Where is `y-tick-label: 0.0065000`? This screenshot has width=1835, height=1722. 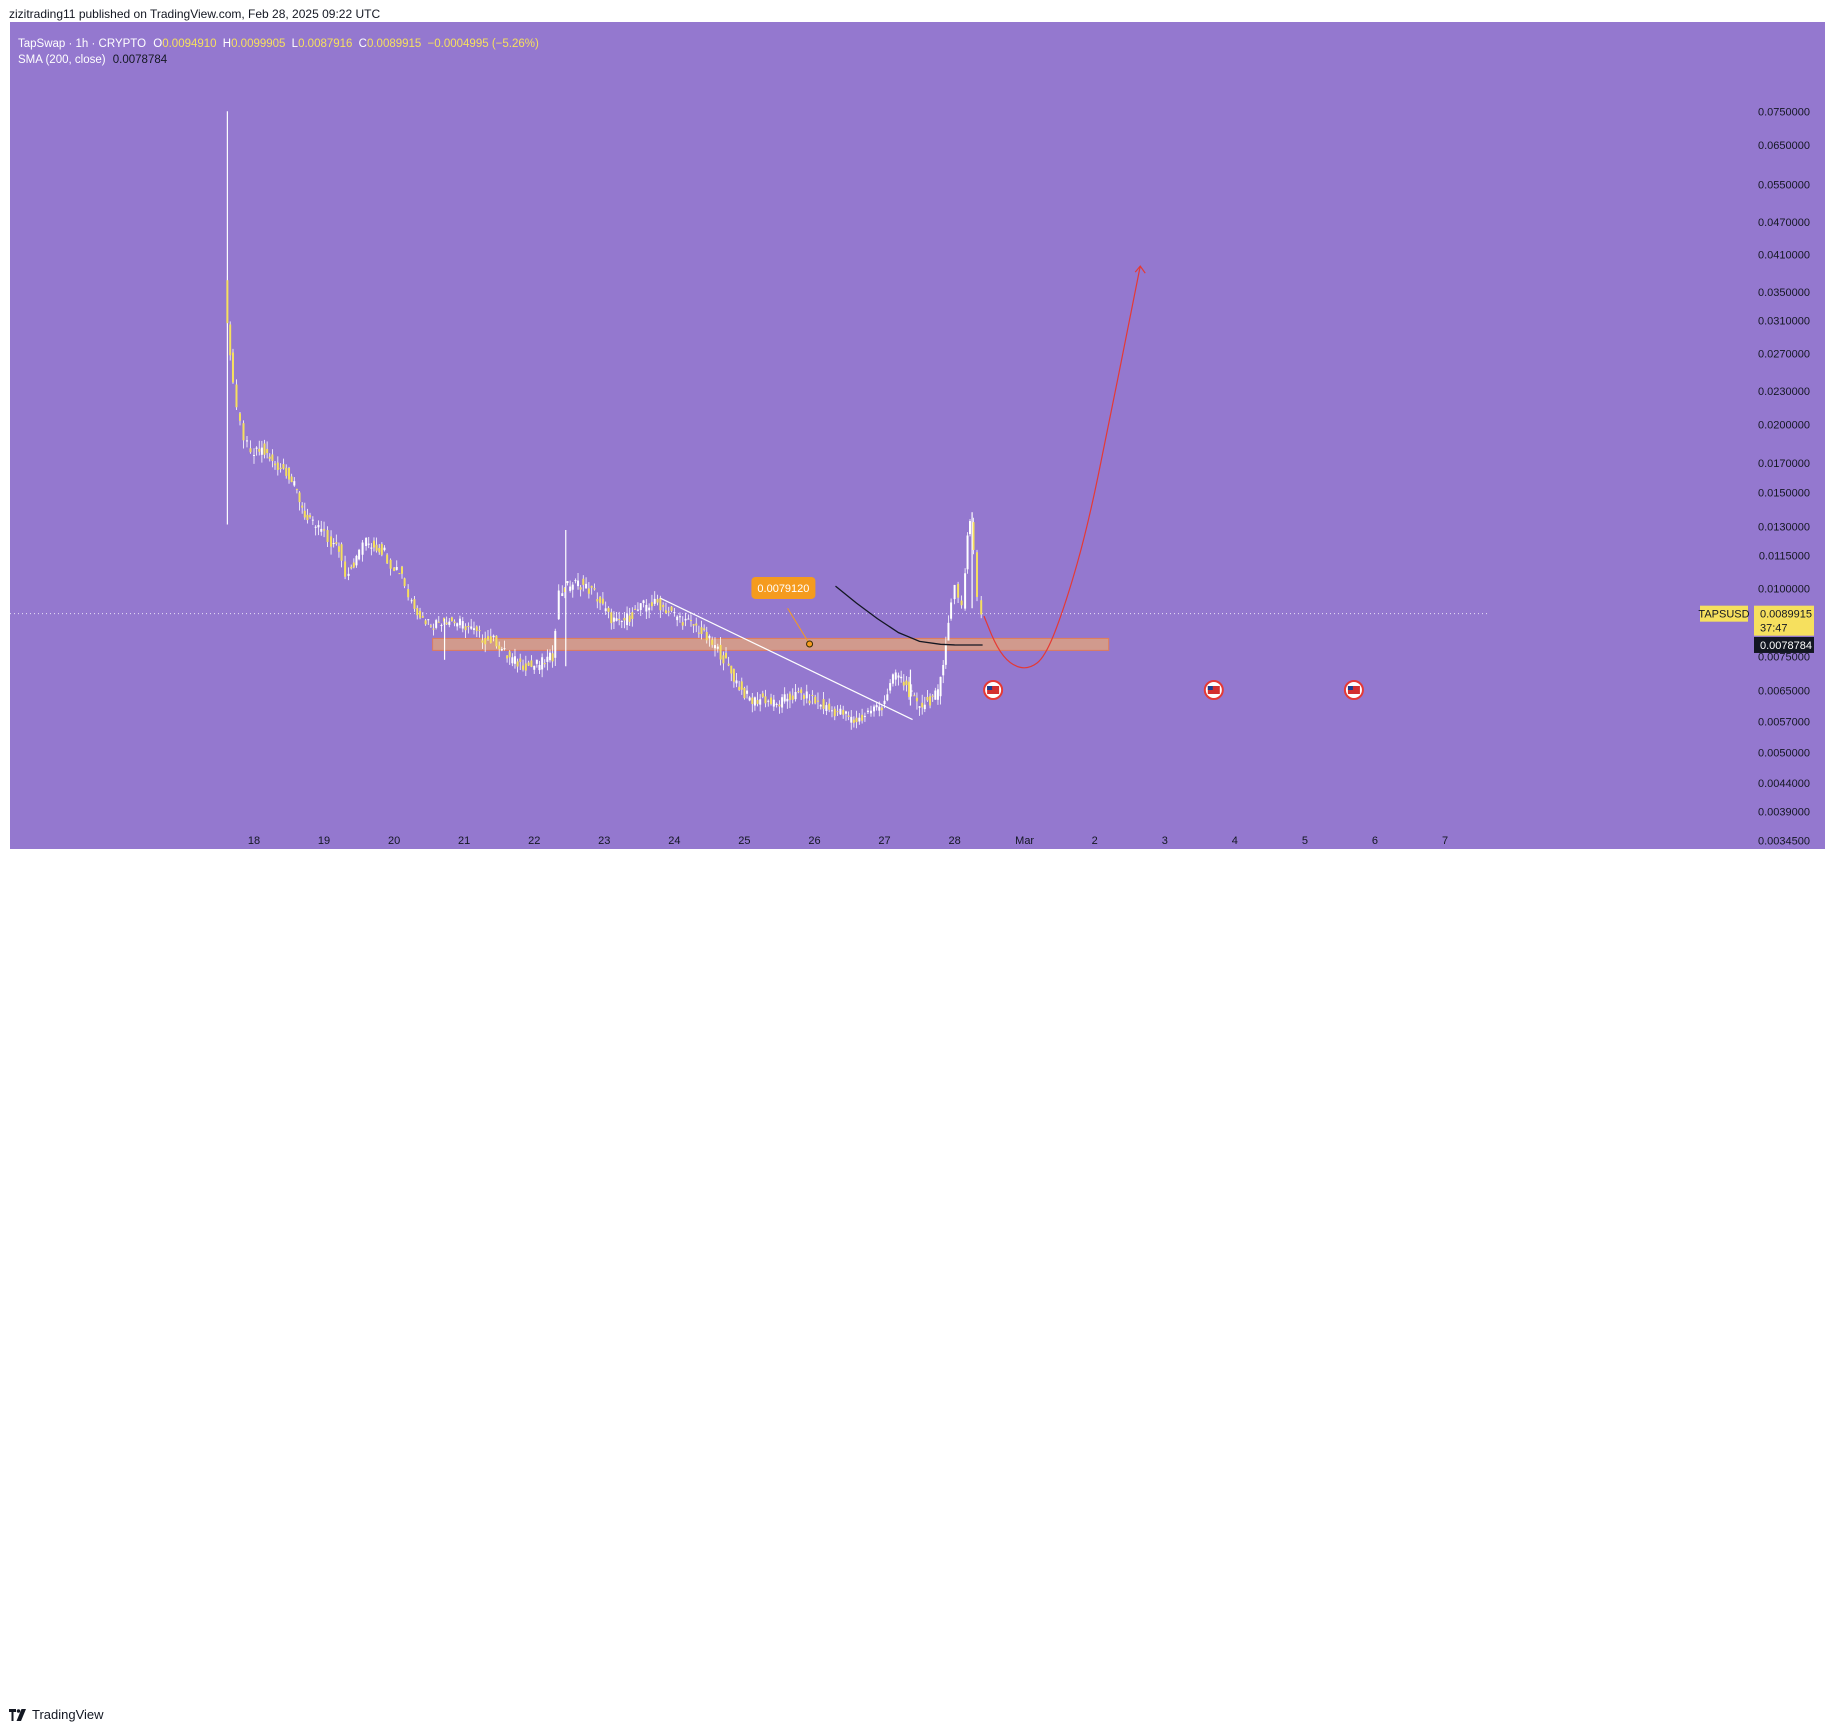
y-tick-label: 0.0065000 is located at coordinates (1784, 692).